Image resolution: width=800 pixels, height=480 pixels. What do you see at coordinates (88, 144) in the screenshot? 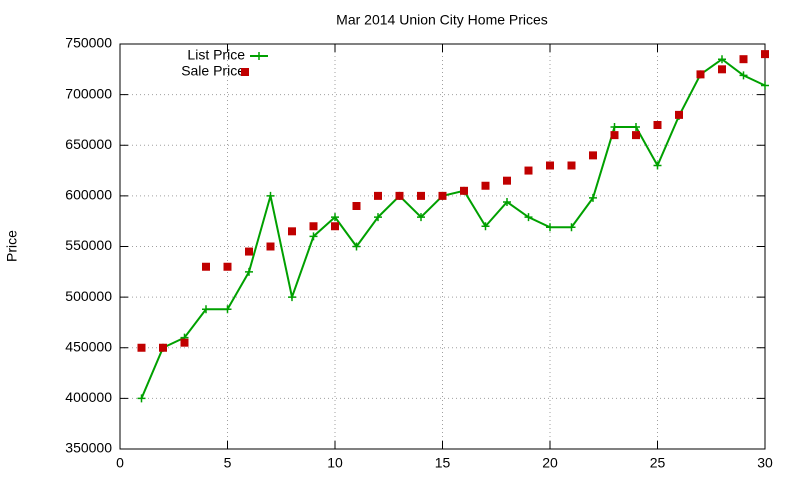
I see `y-tick-label: 650000` at bounding box center [88, 144].